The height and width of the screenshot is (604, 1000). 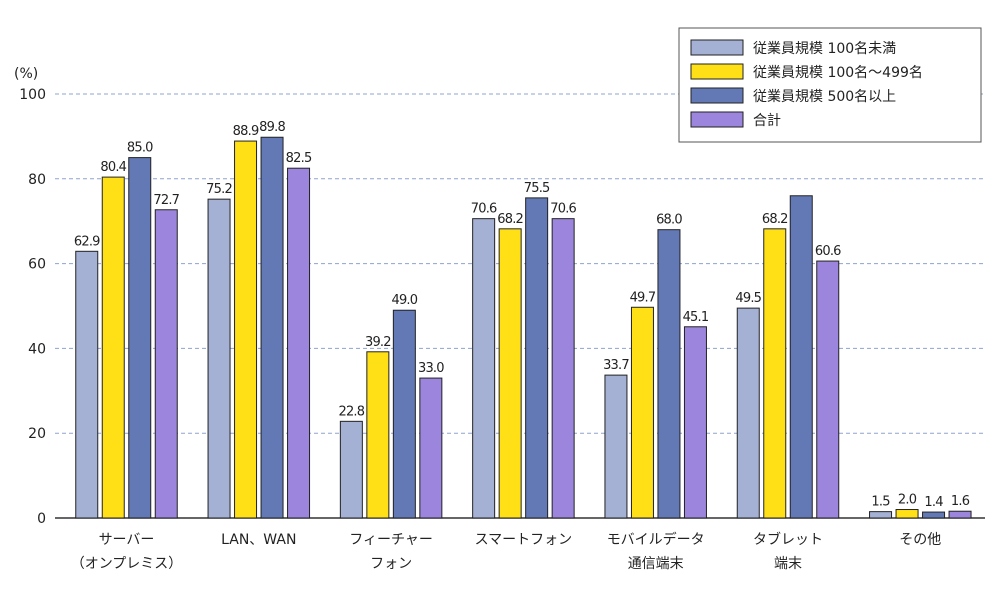 I want to click on y-axis-unit-label: (%), so click(x=26, y=74).